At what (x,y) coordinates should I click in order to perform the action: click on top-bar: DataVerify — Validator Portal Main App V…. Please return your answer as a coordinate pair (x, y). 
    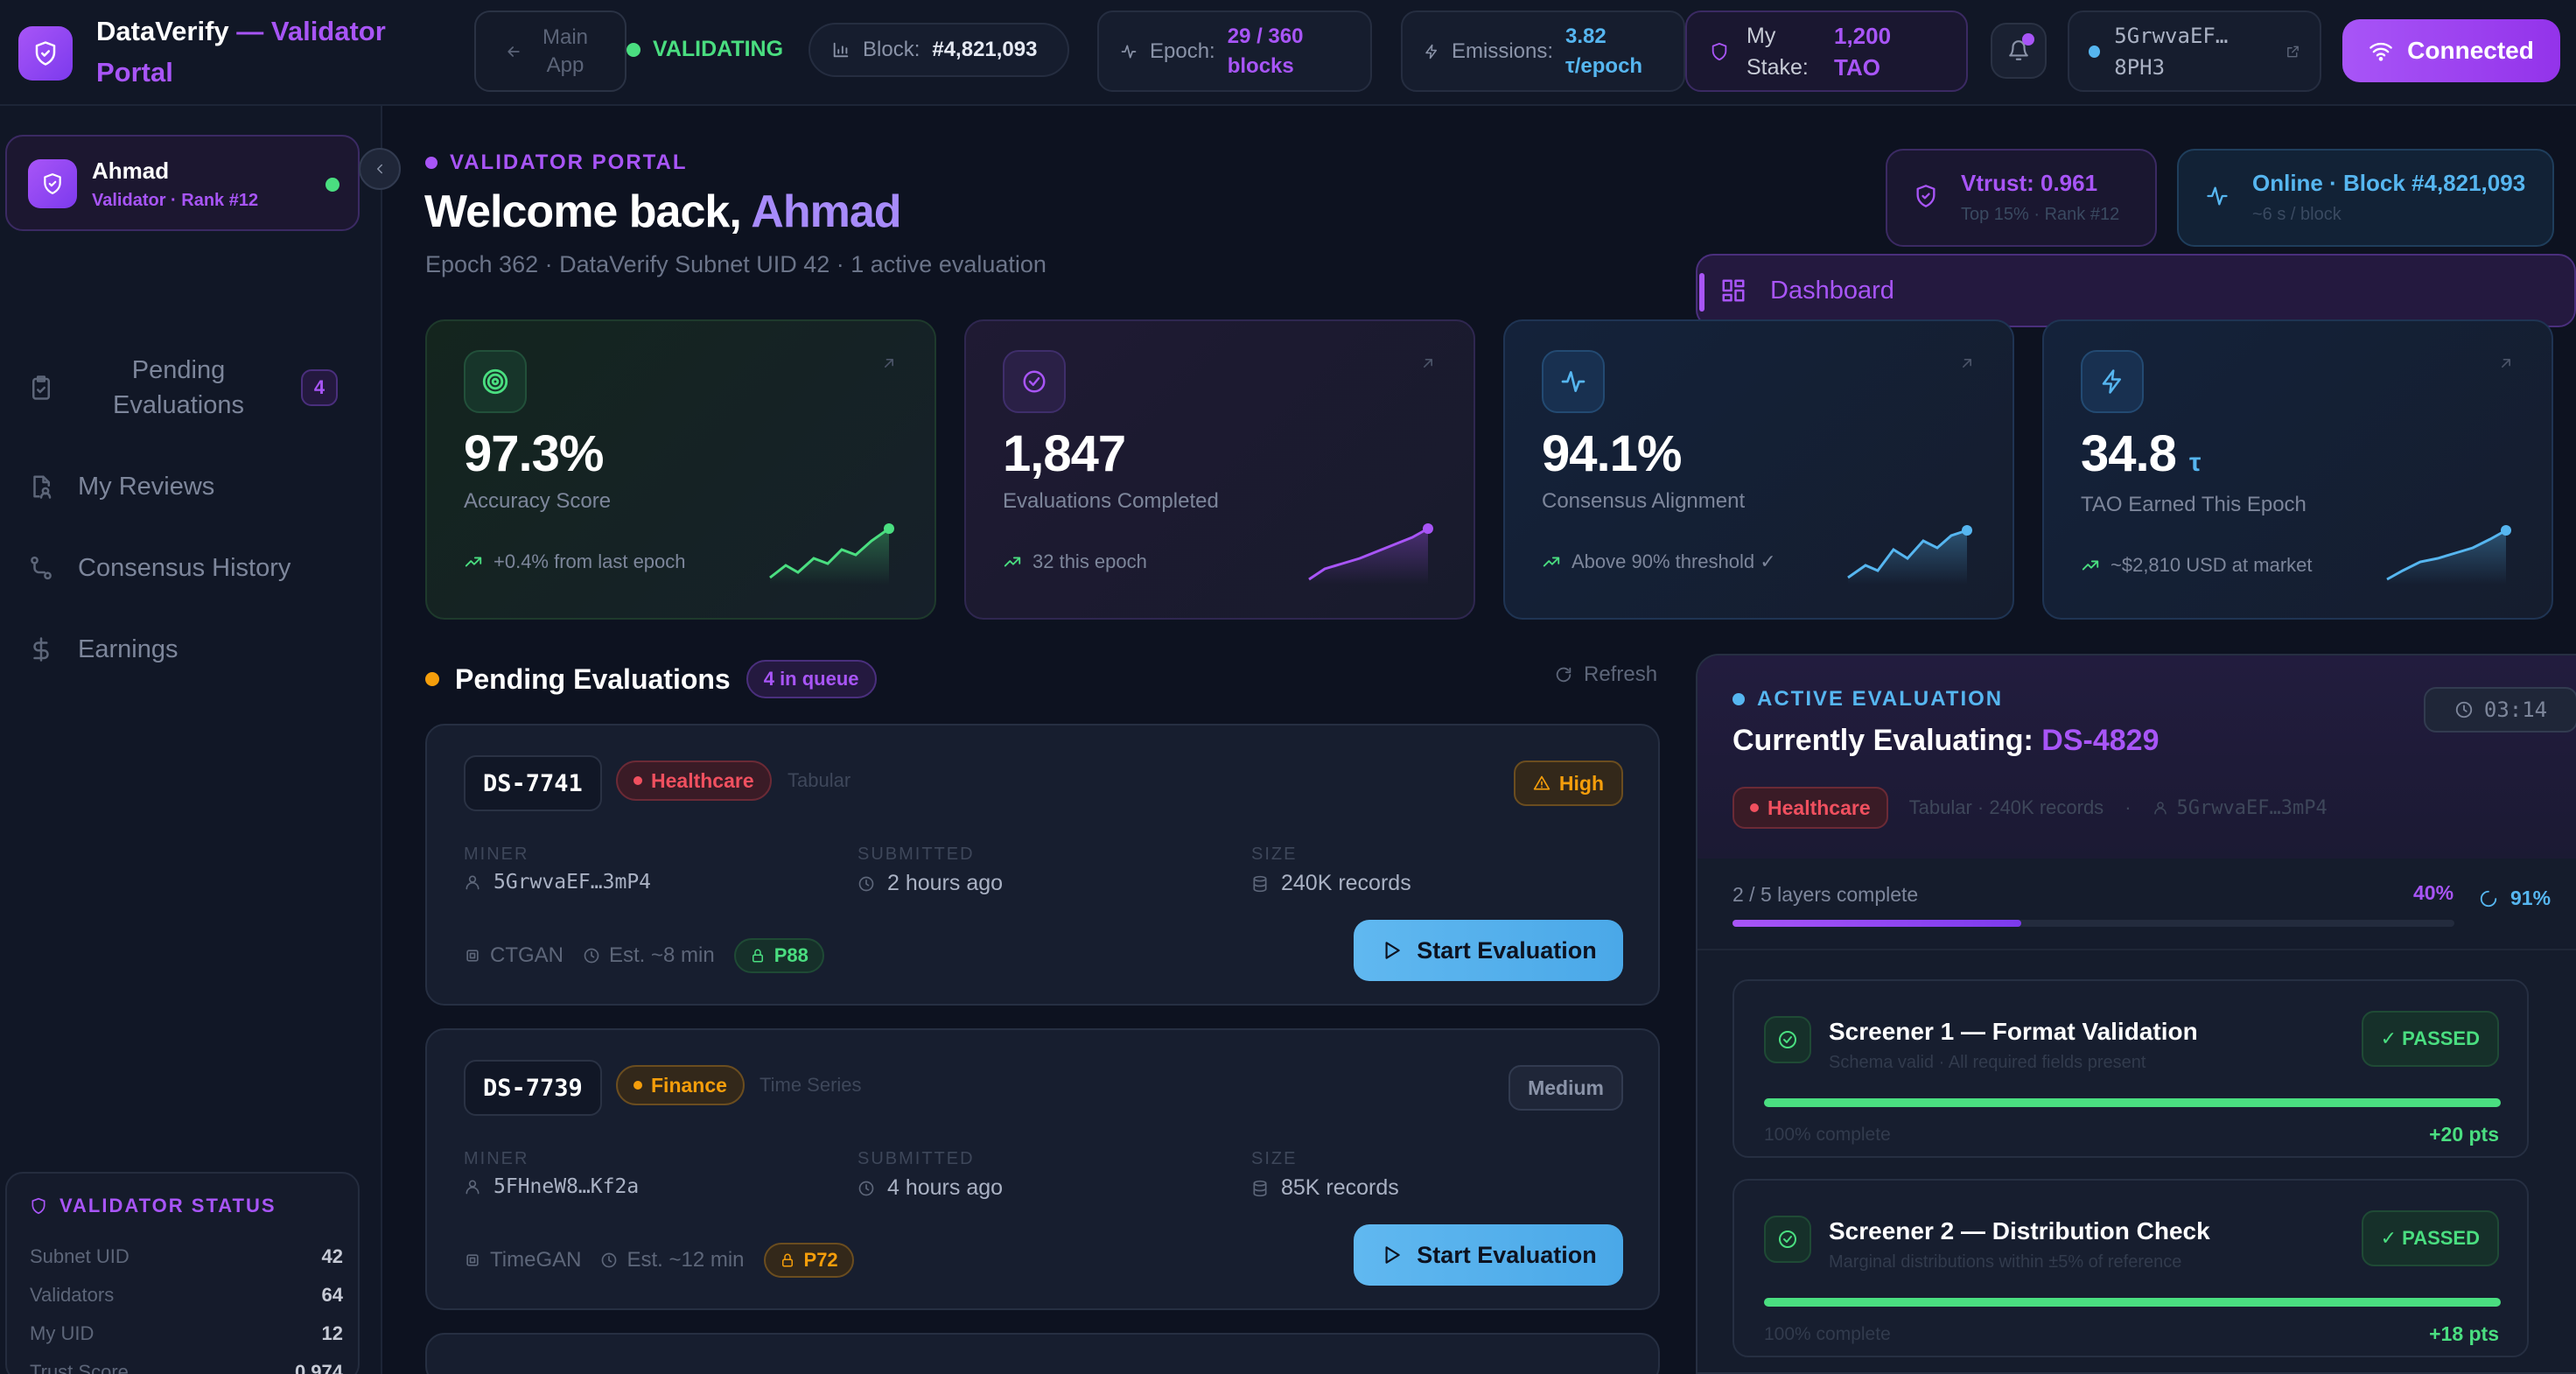
    Looking at the image, I should click on (1288, 53).